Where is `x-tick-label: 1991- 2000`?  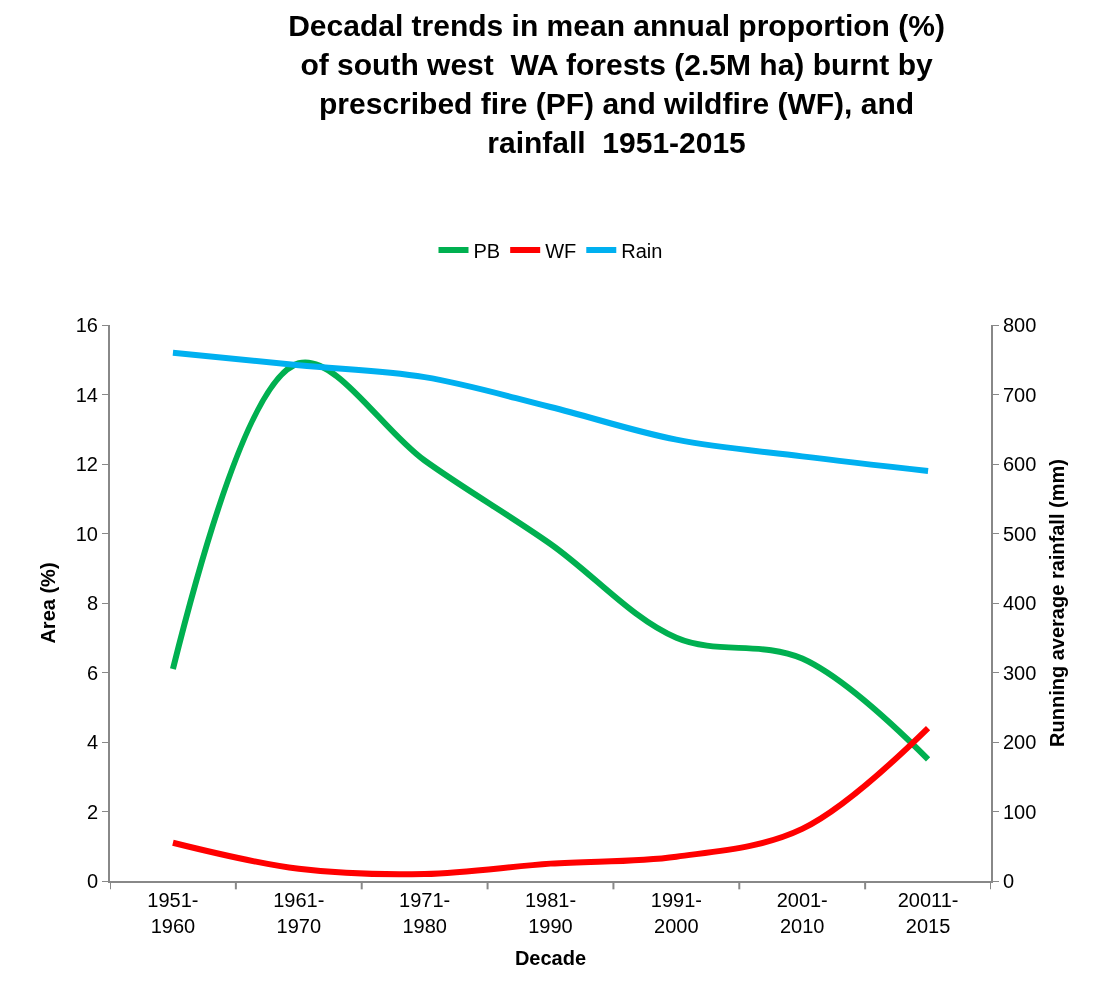 x-tick-label: 1991- 2000 is located at coordinates (676, 913).